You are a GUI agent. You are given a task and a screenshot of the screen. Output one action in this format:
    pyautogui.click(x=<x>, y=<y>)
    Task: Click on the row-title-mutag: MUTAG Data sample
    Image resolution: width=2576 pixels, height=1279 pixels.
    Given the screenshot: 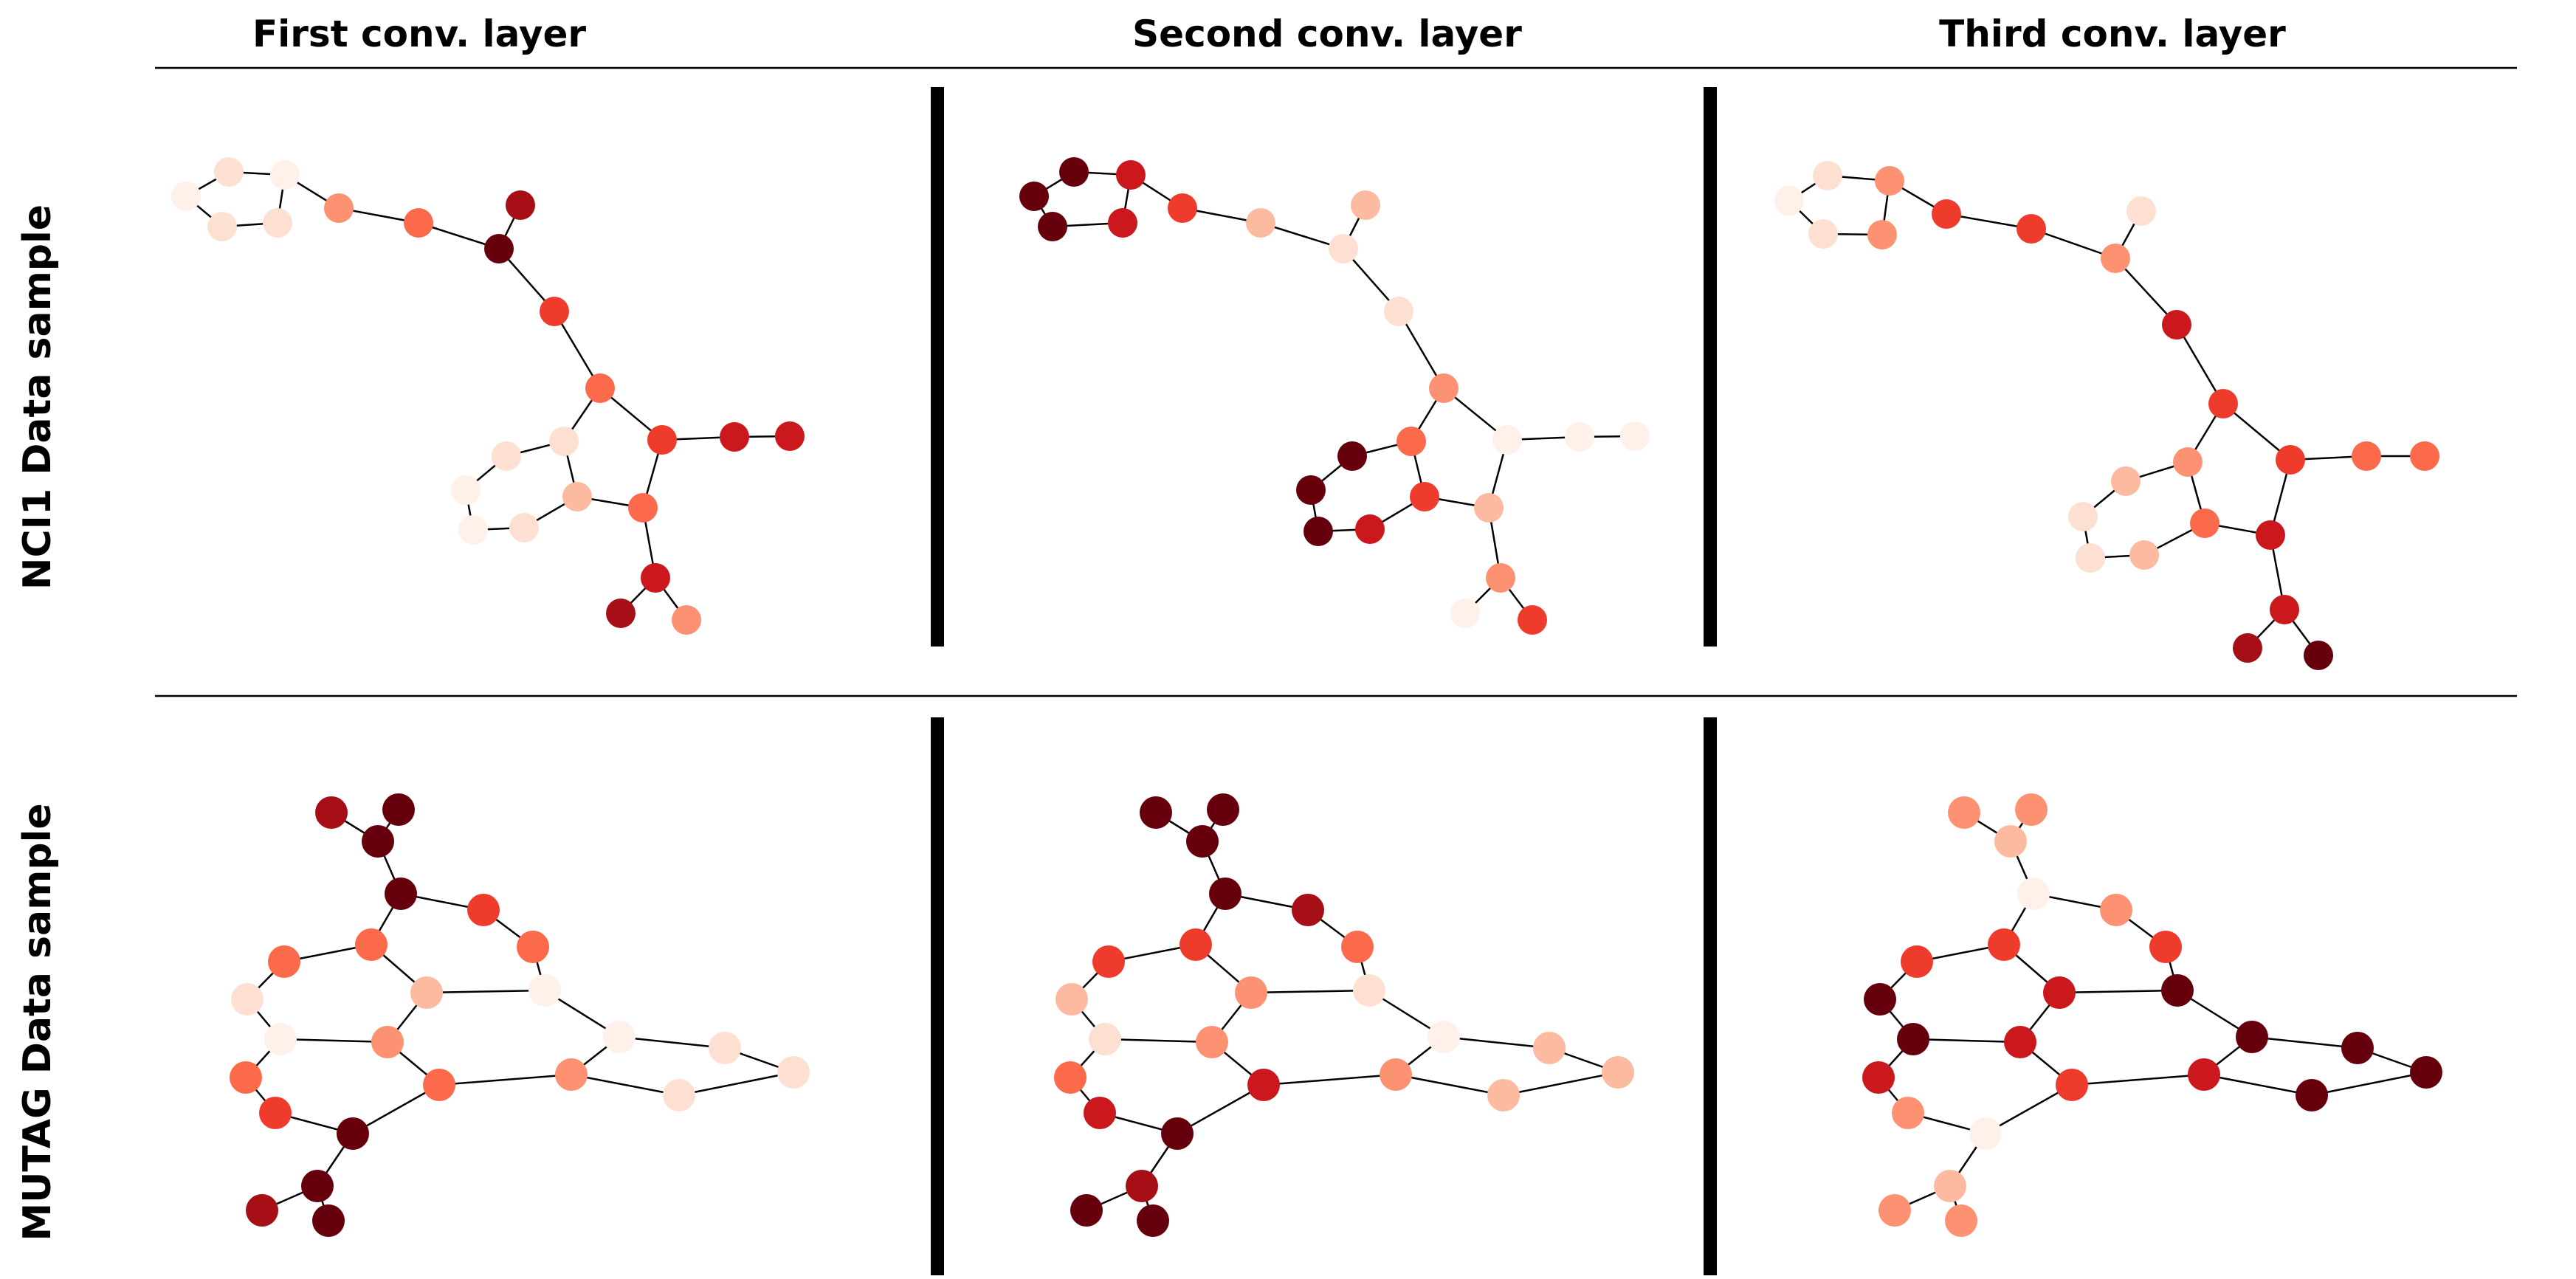 What is the action you would take?
    pyautogui.click(x=38, y=1022)
    